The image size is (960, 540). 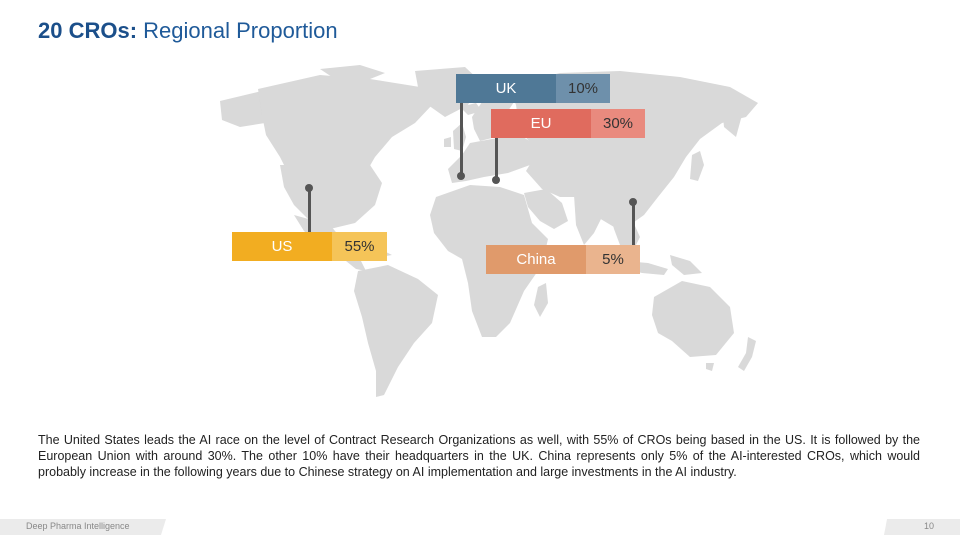 What do you see at coordinates (928, 526) in the screenshot?
I see `page-number: 10` at bounding box center [928, 526].